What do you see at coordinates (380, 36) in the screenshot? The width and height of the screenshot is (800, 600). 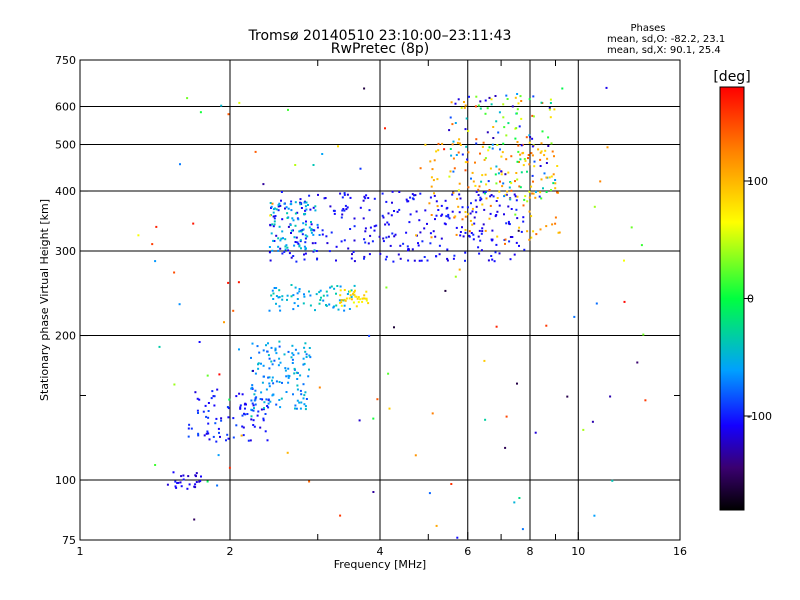 I see `chart-title: Tromsø 20140510 23:10:00–23:11:43` at bounding box center [380, 36].